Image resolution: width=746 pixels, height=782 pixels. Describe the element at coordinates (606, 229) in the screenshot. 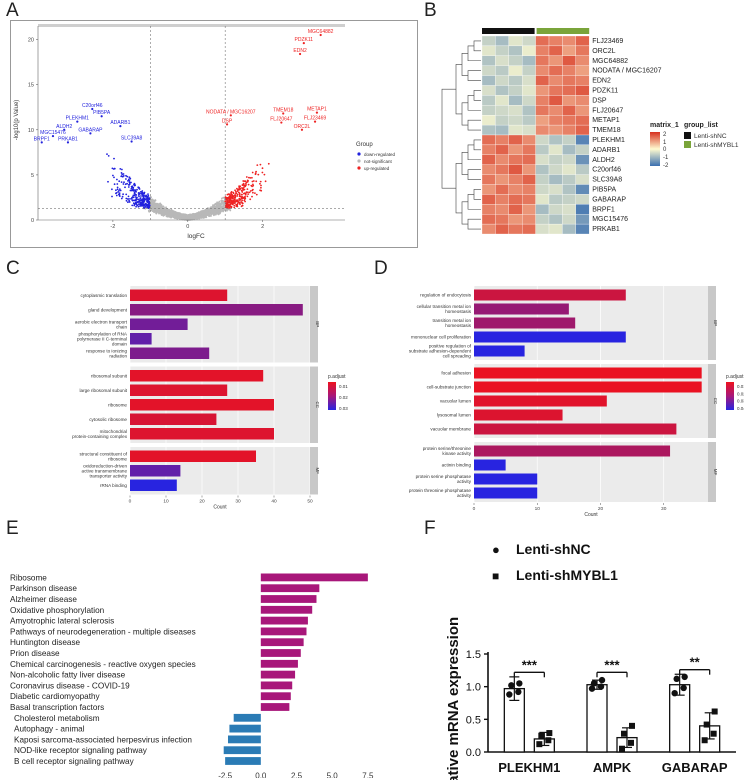

I see `heatmap-row-label: PRKAB1` at that location.